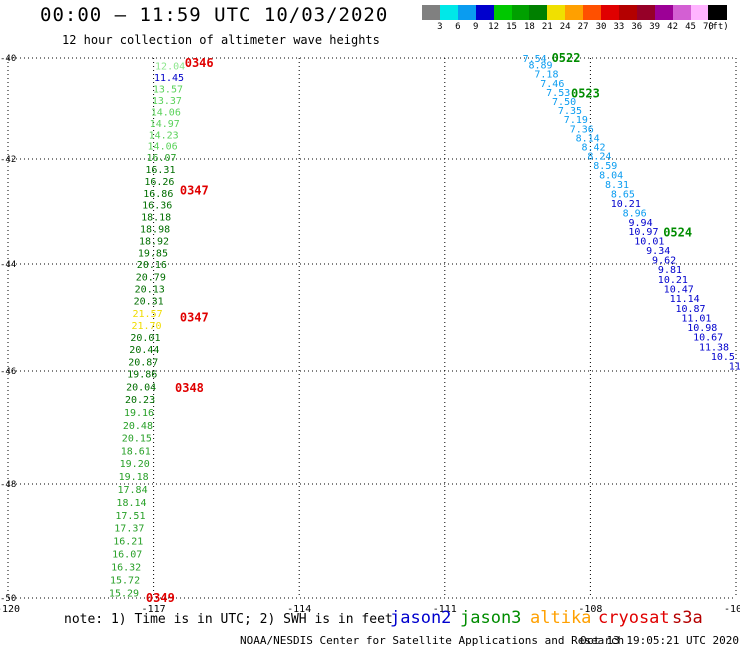 This screenshot has width=740, height=650. I want to click on y-tick-label: -50, so click(8, 599).